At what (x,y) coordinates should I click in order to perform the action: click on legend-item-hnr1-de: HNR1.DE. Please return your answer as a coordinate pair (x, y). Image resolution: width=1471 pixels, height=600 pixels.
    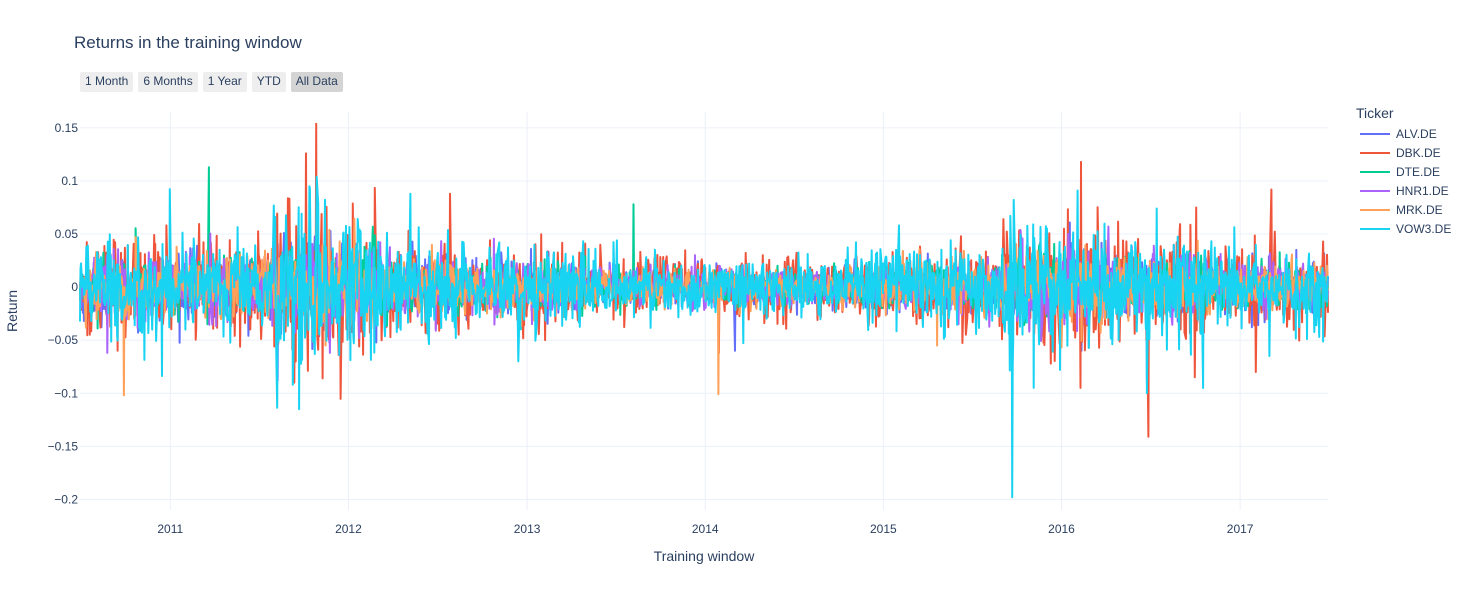
    Looking at the image, I should click on (1403, 190).